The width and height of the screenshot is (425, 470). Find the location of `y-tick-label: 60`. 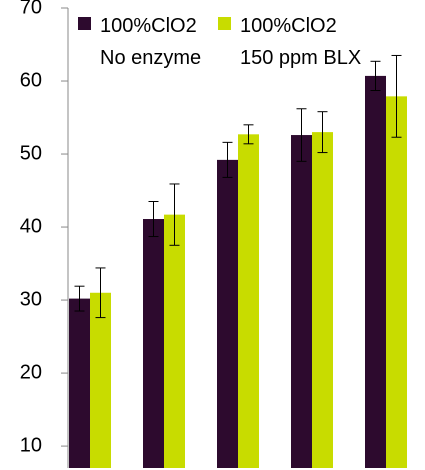

y-tick-label: 60 is located at coordinates (31, 80).